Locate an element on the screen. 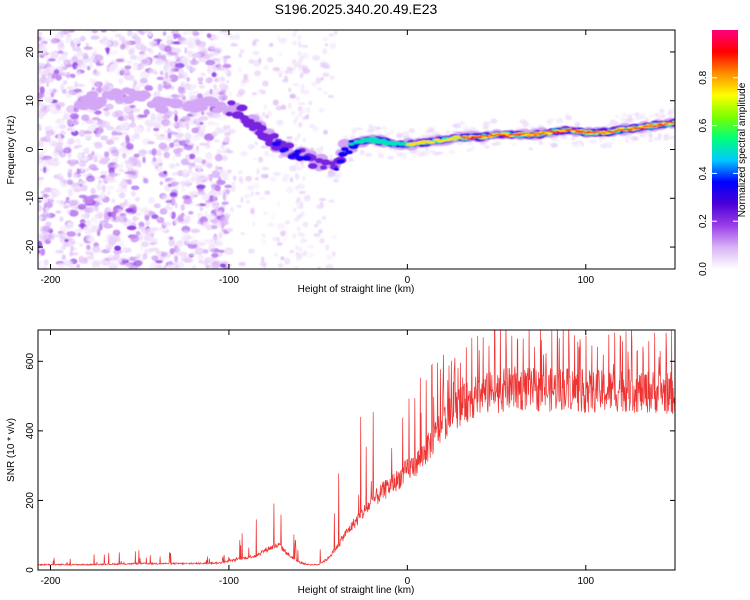 The height and width of the screenshot is (600, 750). x-tick-label: 100 is located at coordinates (585, 280).